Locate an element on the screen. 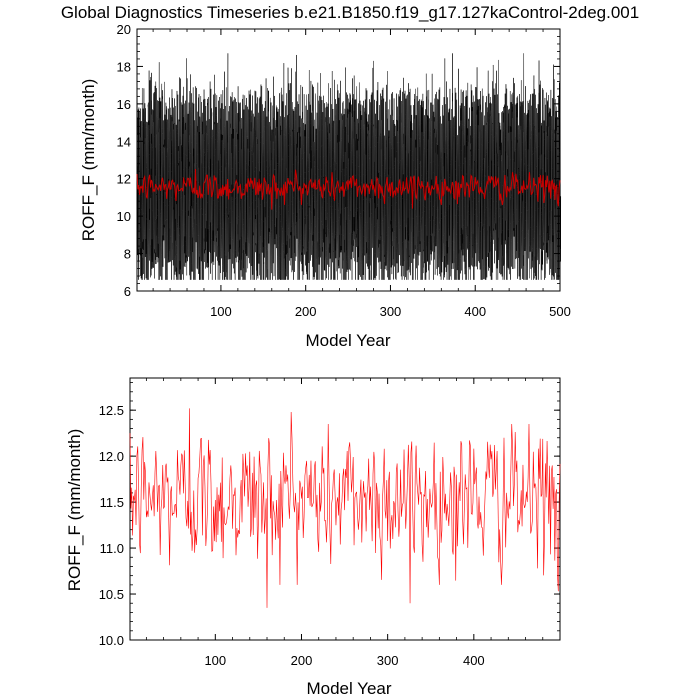  bottom-x-tick-labels: 100 200 300 400 is located at coordinates (344, 660).